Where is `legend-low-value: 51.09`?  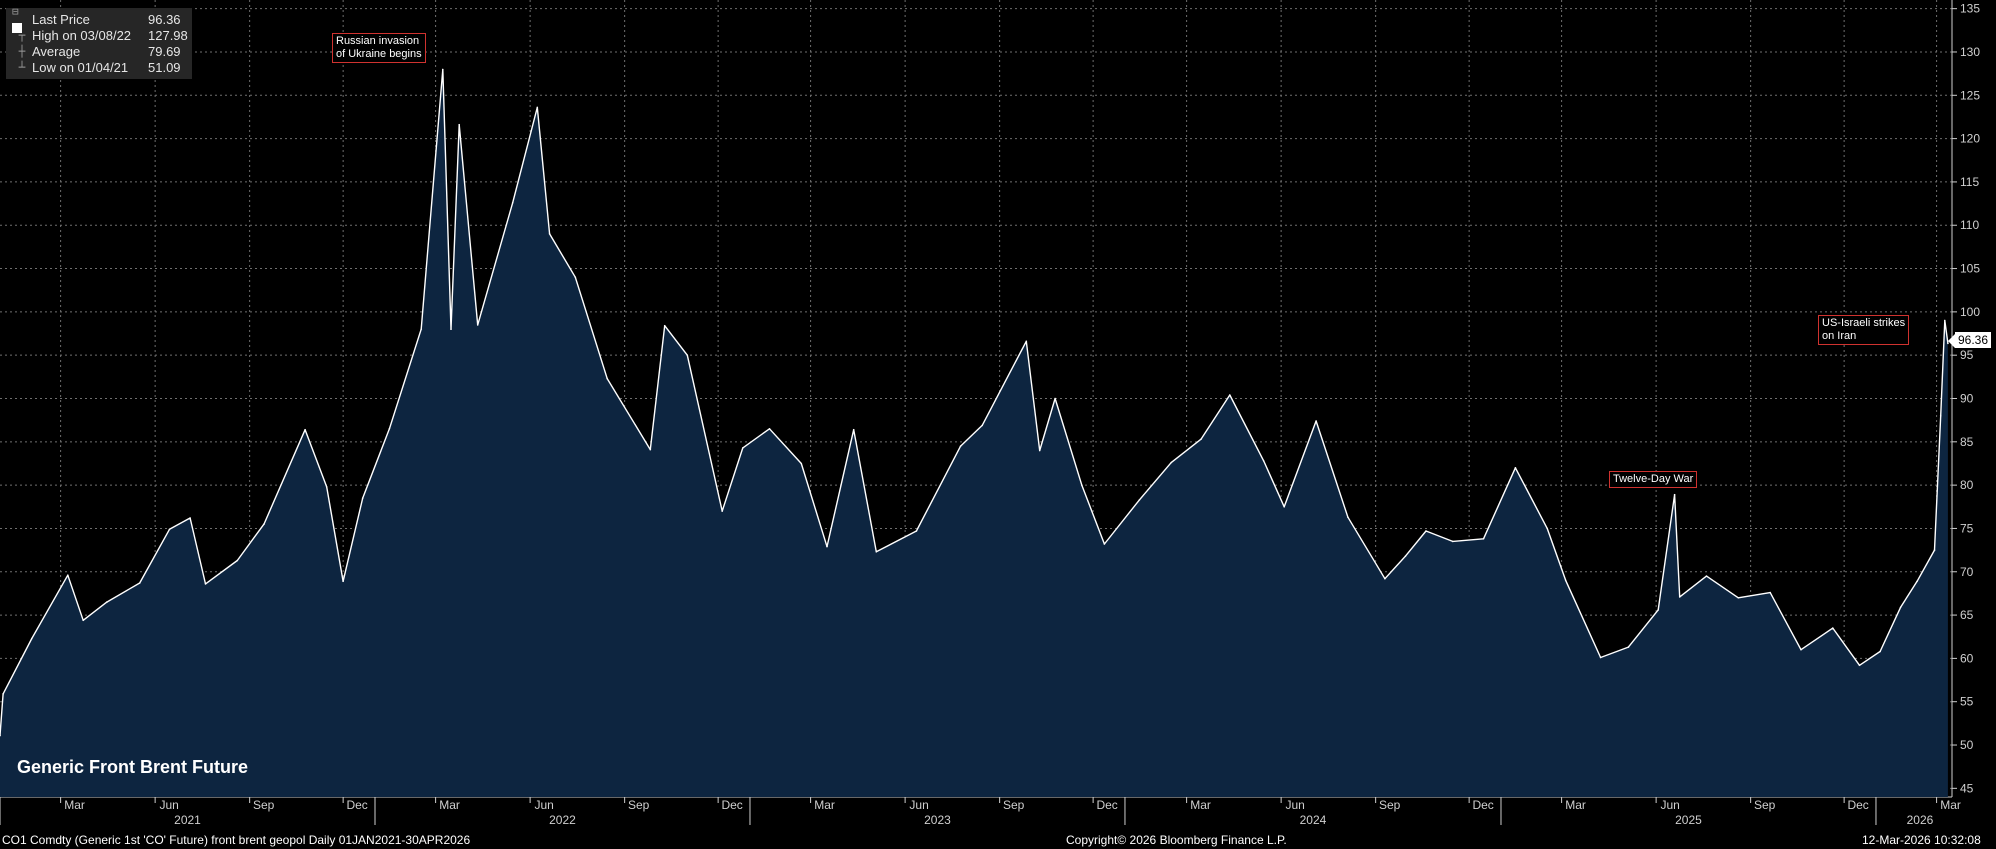
legend-low-value: 51.09 is located at coordinates (164, 67).